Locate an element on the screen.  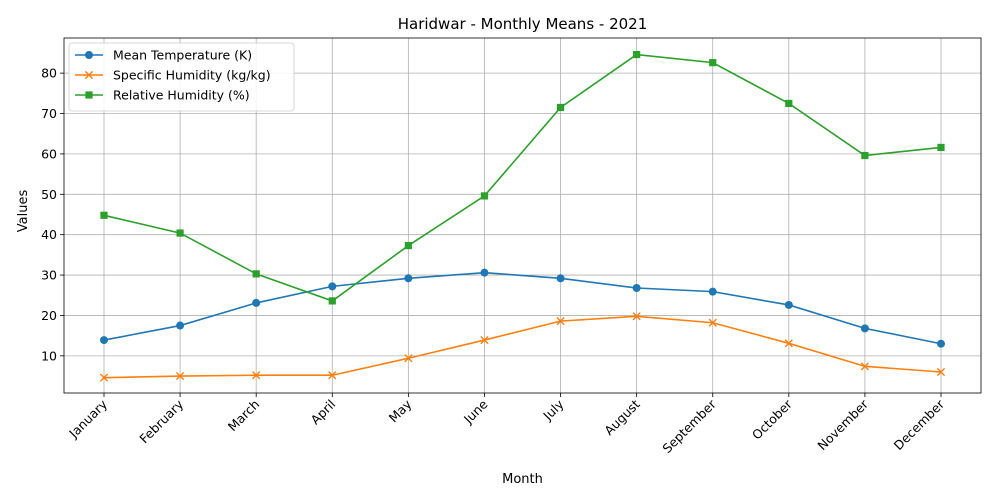
legend-item: Specific Humidity (kg/kg) is located at coordinates (173, 75).